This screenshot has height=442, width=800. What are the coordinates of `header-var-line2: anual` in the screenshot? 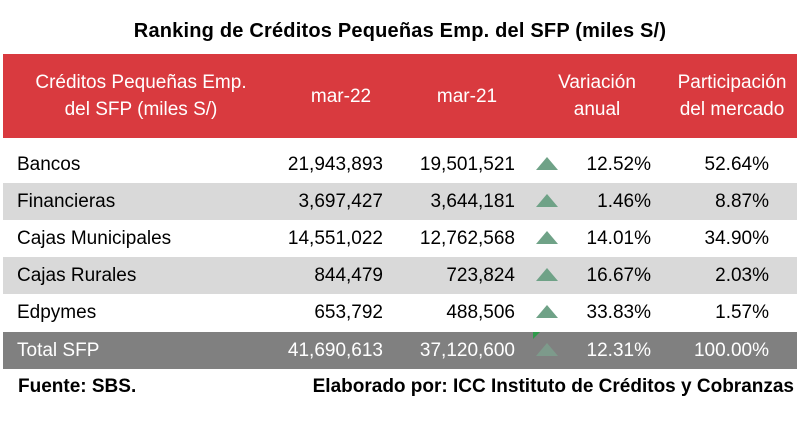 It's located at (597, 109).